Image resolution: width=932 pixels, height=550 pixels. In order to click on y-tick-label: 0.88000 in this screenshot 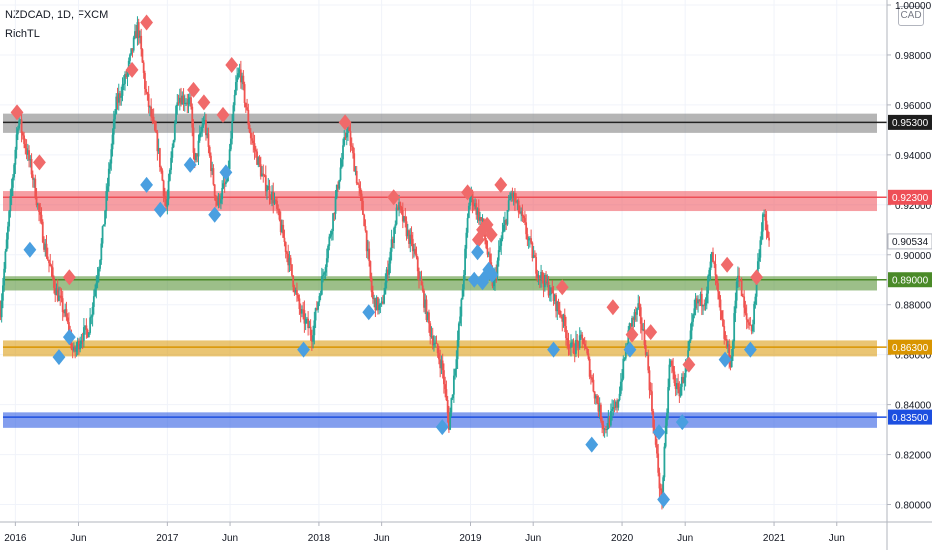, I will do `click(913, 306)`.